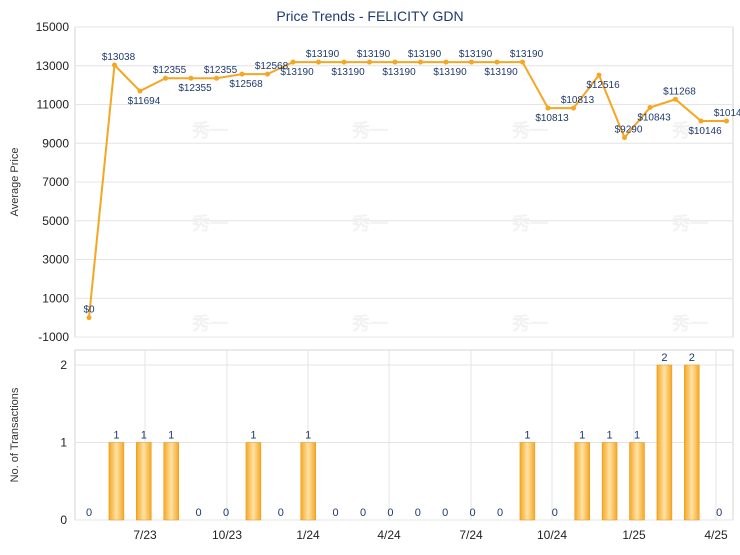 Image resolution: width=740 pixels, height=555 pixels. I want to click on price-data-label: $0, so click(89, 310).